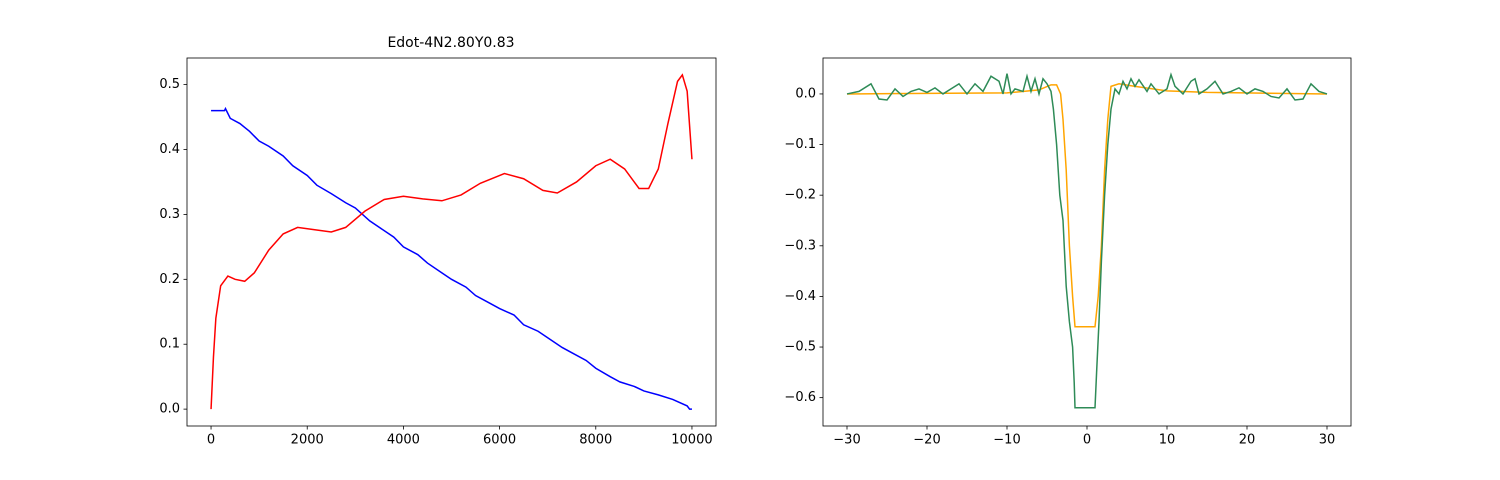 The height and width of the screenshot is (480, 1500). What do you see at coordinates (800, 397) in the screenshot?
I see `y-tick-label: −0.6` at bounding box center [800, 397].